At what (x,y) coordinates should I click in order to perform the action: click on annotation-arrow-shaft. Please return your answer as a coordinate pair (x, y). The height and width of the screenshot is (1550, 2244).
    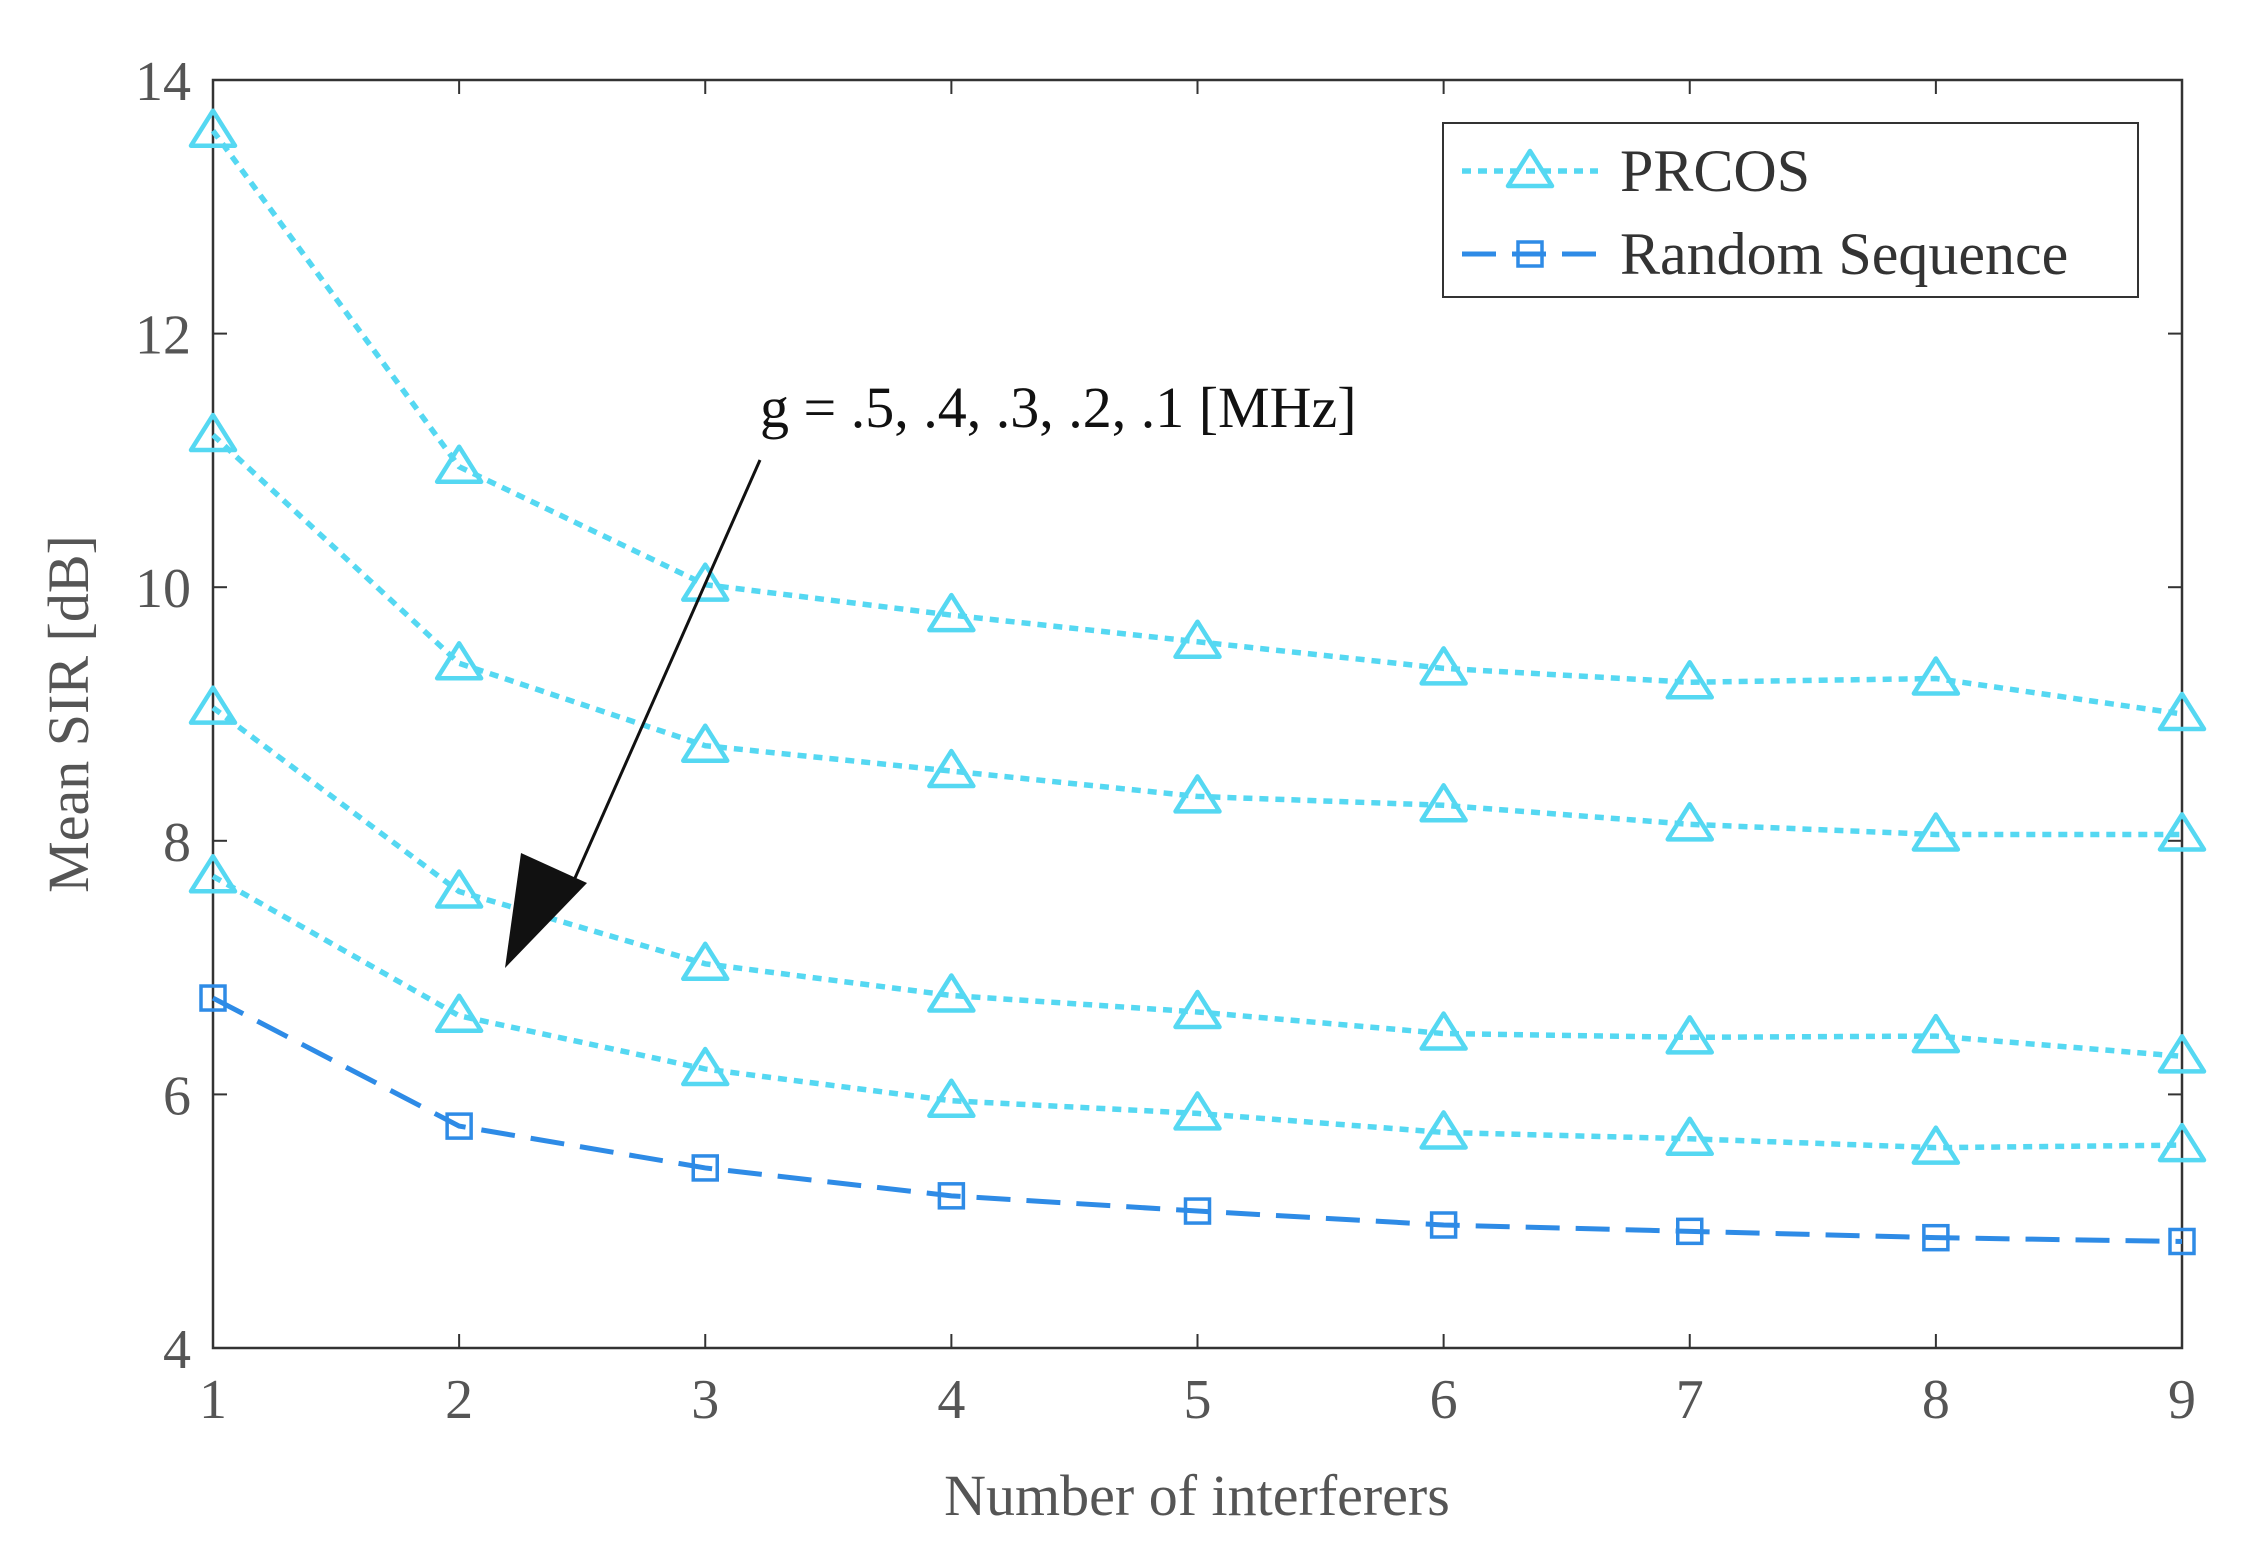
    Looking at the image, I should click on (667, 669).